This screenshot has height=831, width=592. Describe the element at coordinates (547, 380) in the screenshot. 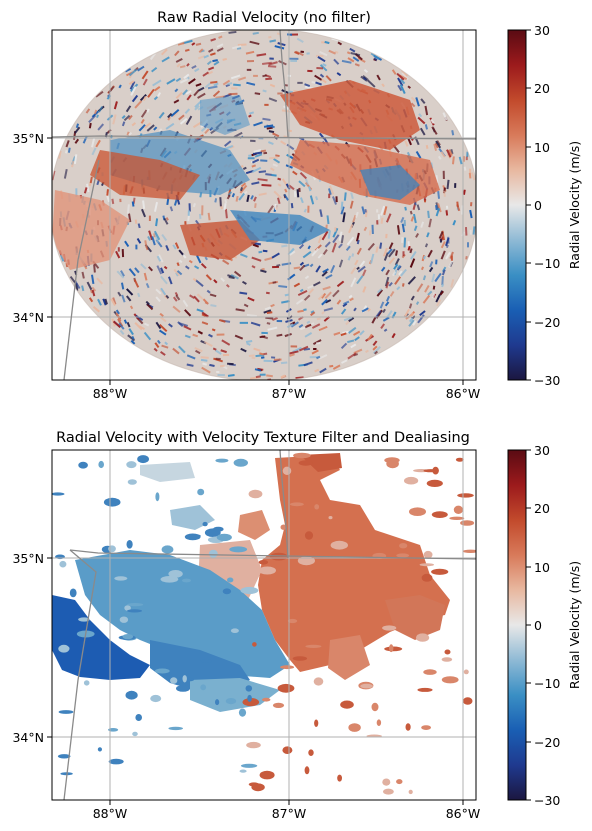

I see `cb-tick-label: −30` at that location.